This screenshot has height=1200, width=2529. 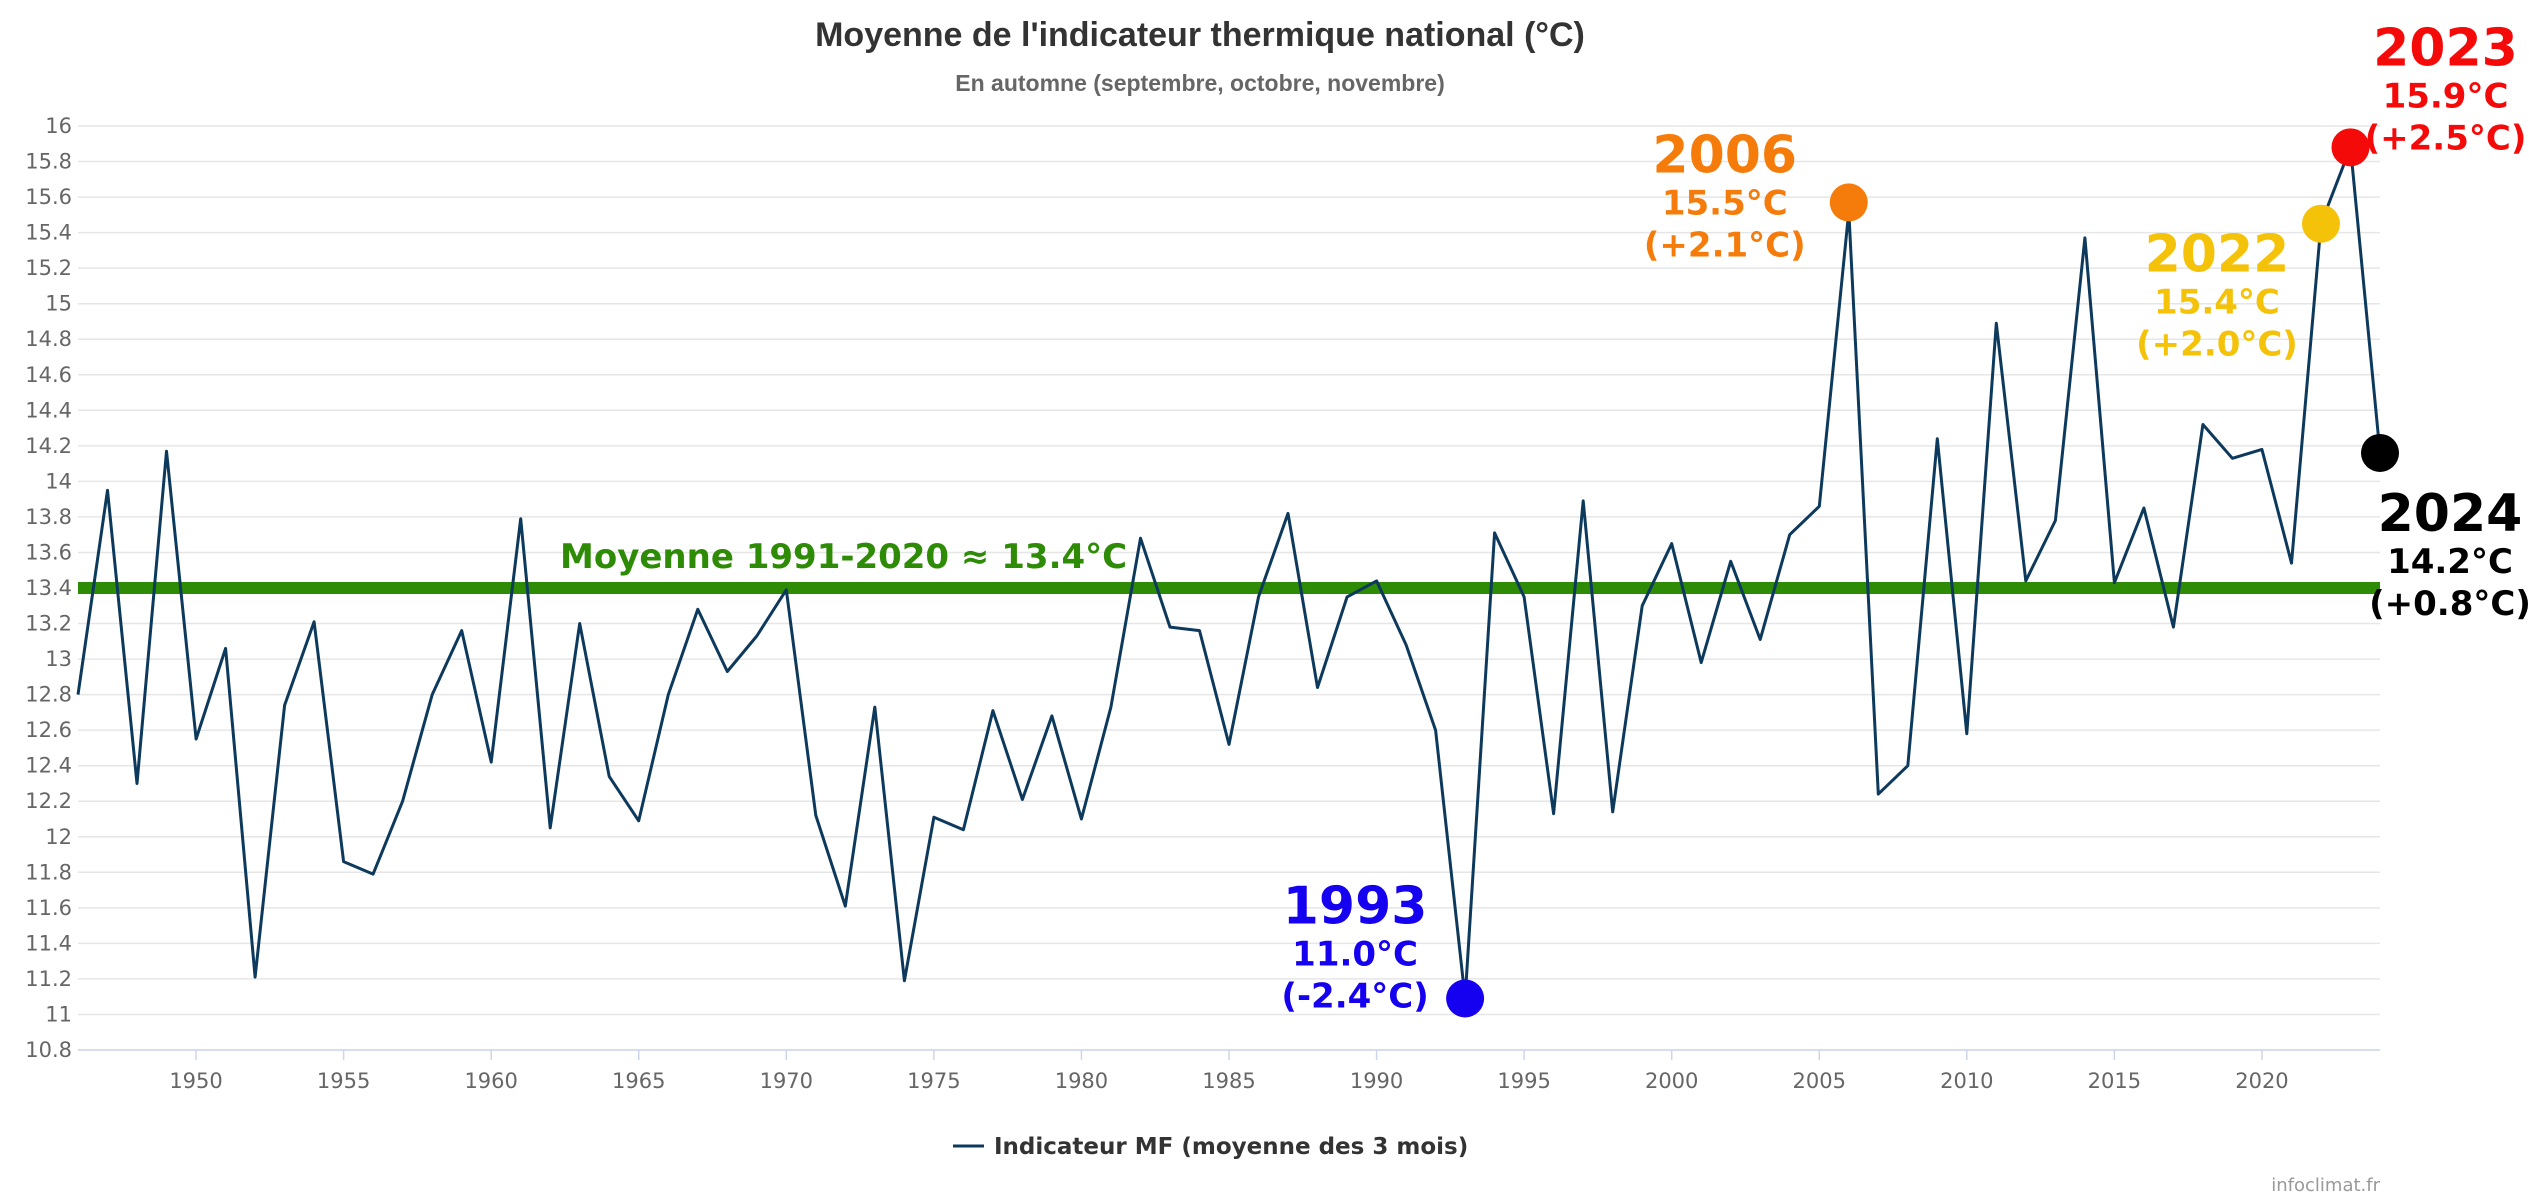 I want to click on x-tick-label: 2000, so click(x=1671, y=1081).